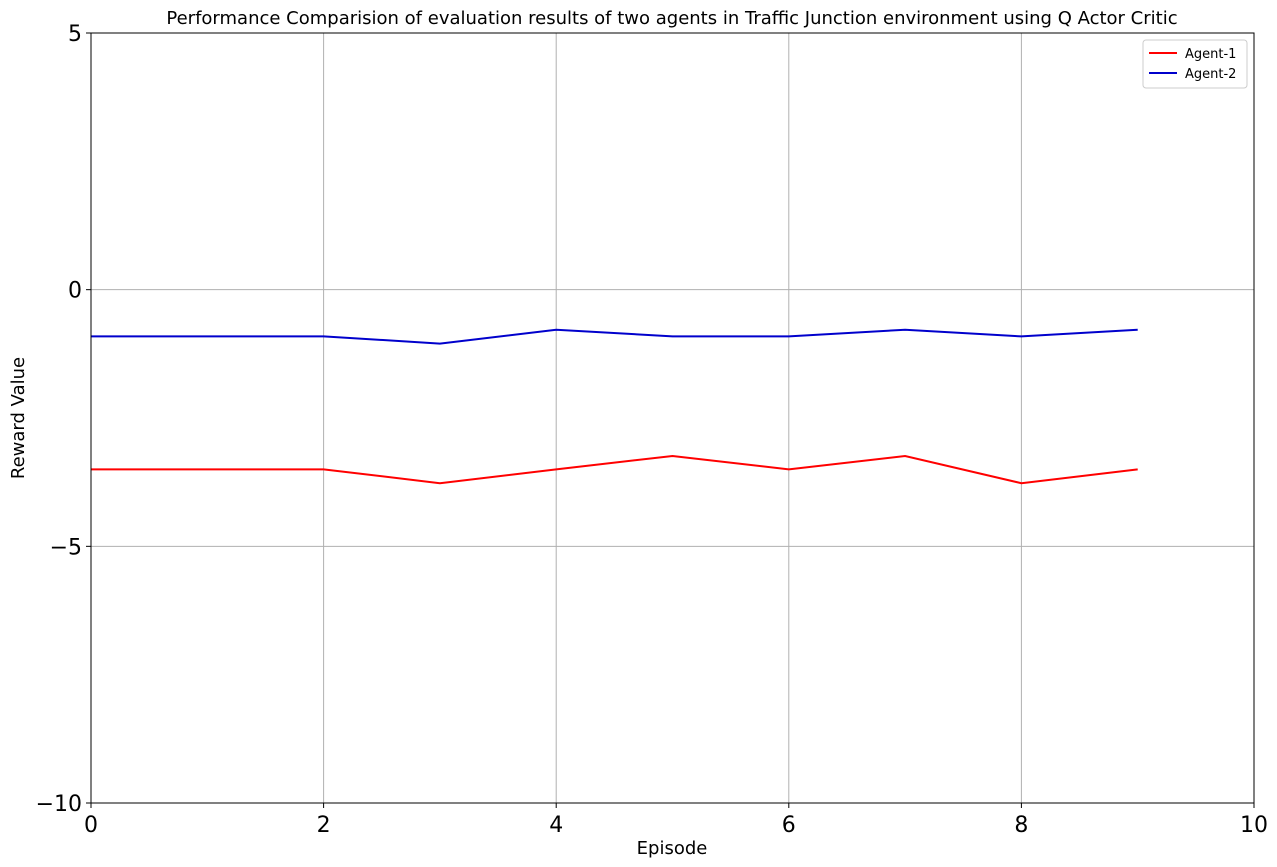 The image size is (1277, 867). Describe the element at coordinates (59, 804) in the screenshot. I see `y-tick-label: −10` at that location.